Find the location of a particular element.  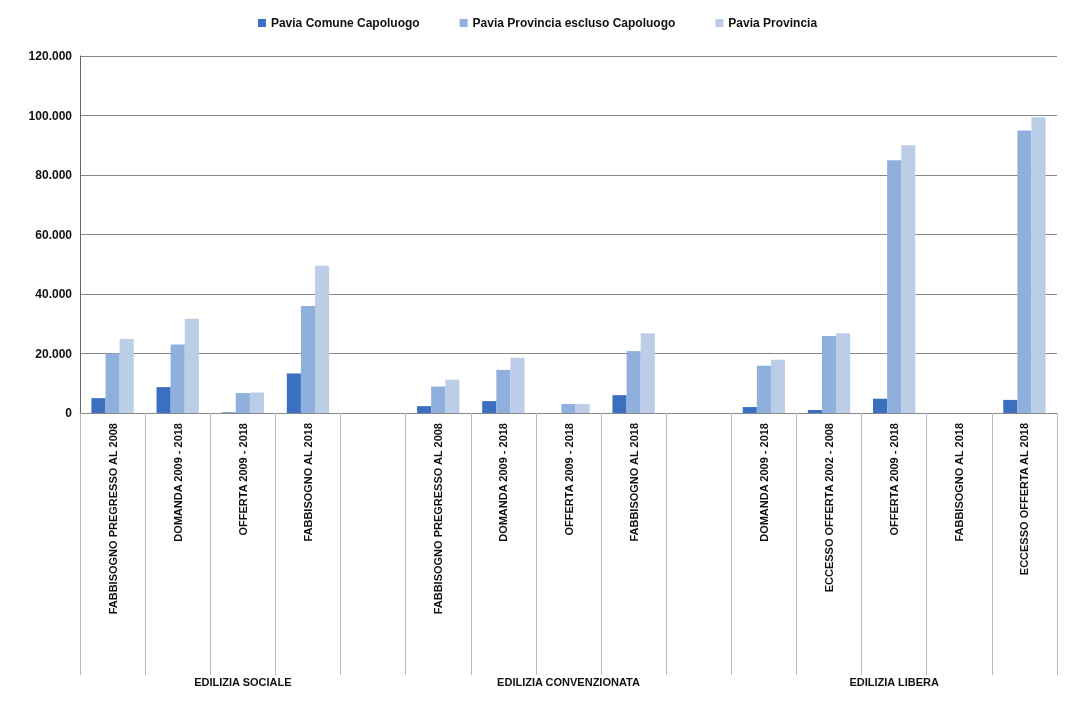

y-tick-label: 20.000 is located at coordinates (54, 353).